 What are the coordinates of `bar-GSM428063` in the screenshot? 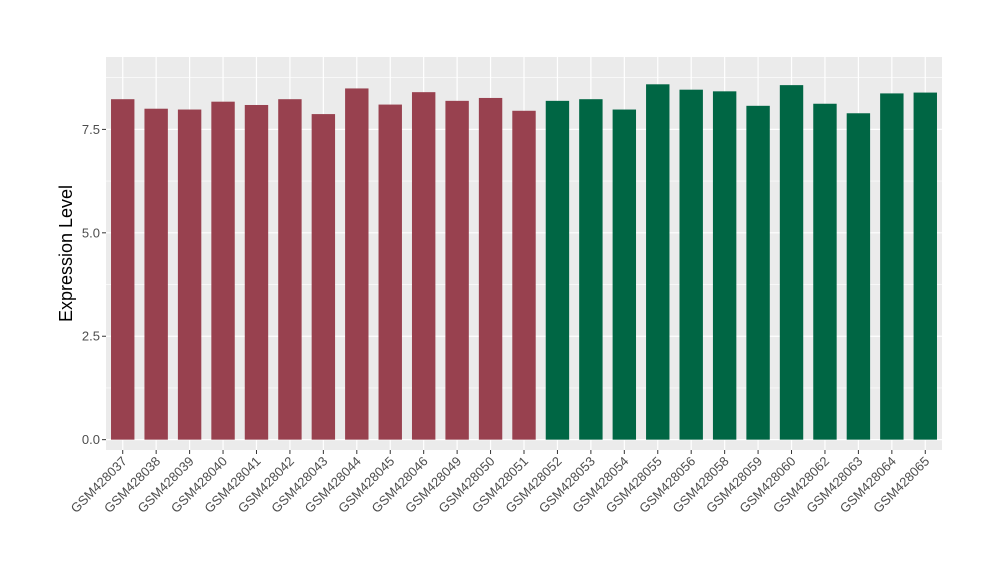 It's located at (858, 276).